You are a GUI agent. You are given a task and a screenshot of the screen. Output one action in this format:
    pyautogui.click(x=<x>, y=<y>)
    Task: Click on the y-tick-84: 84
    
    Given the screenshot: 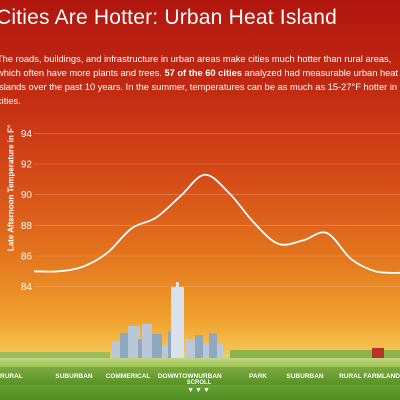 What is the action you would take?
    pyautogui.click(x=27, y=287)
    